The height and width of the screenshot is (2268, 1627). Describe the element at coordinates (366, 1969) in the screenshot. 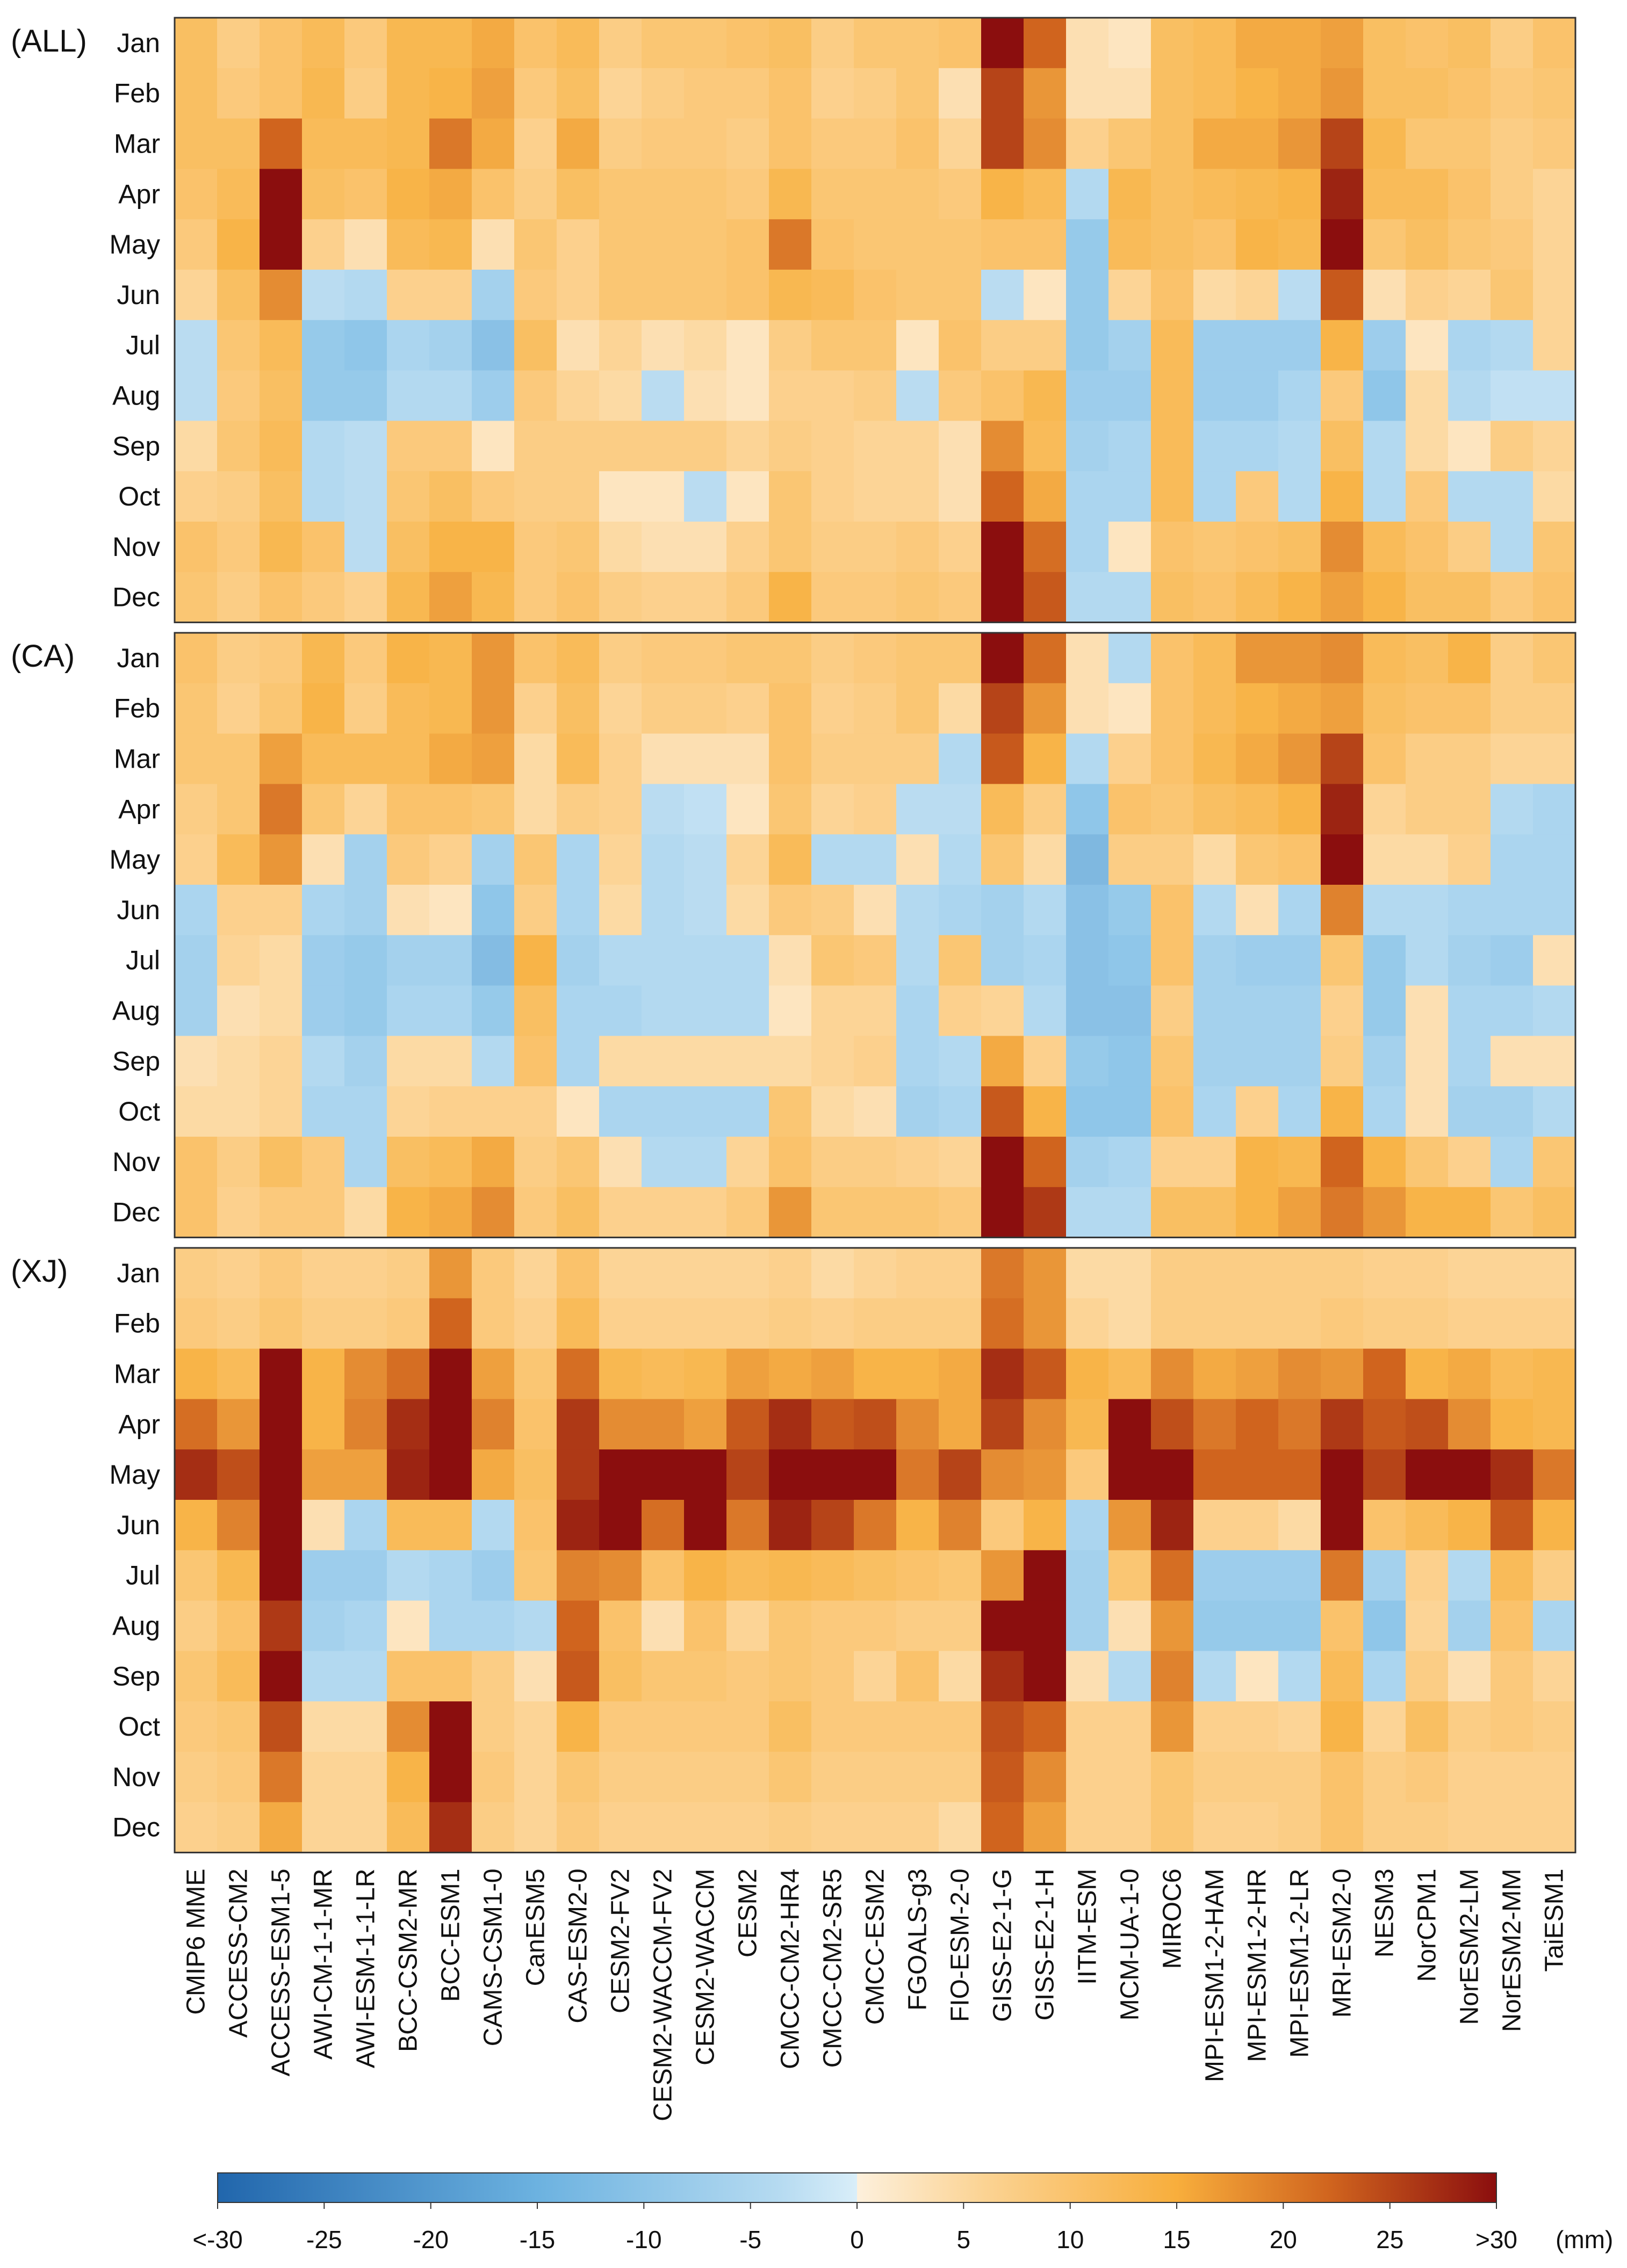

I see `model-label: AWI-ESM-1-1-LR` at that location.